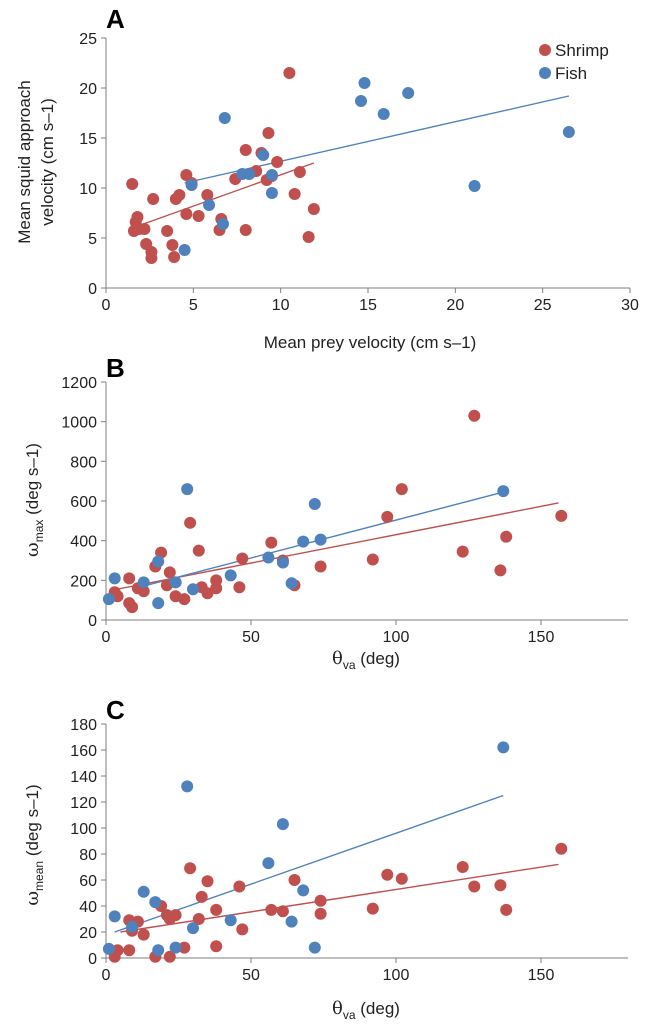 The image size is (650, 1027). What do you see at coordinates (83, 581) in the screenshot?
I see `panel-b-y-tick-label: 200` at bounding box center [83, 581].